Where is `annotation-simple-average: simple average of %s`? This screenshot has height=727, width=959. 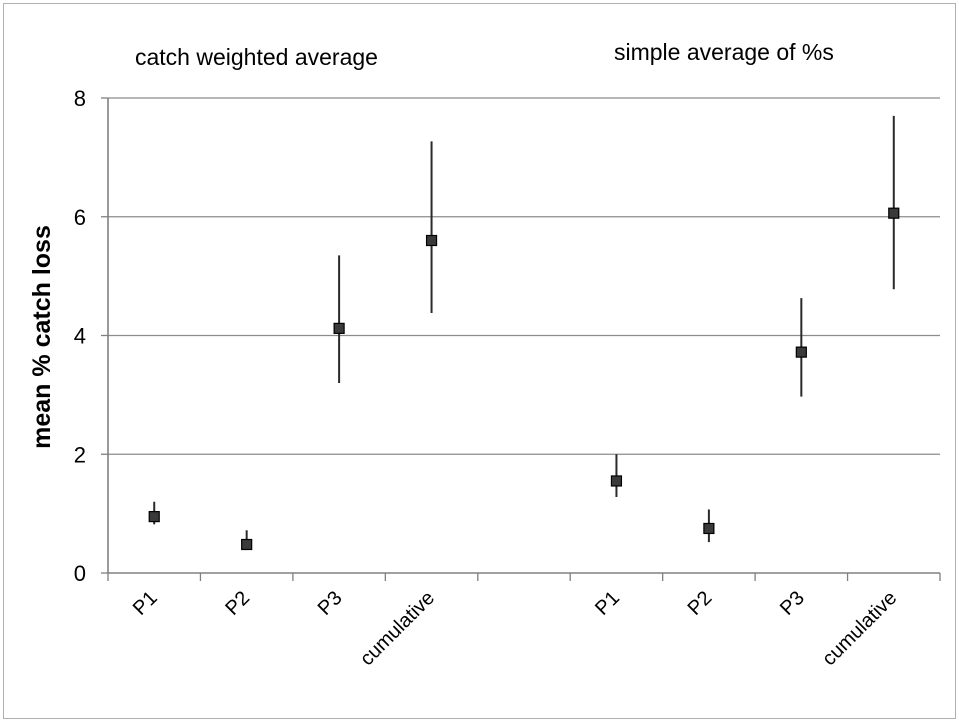
annotation-simple-average: simple average of %s is located at coordinates (724, 52).